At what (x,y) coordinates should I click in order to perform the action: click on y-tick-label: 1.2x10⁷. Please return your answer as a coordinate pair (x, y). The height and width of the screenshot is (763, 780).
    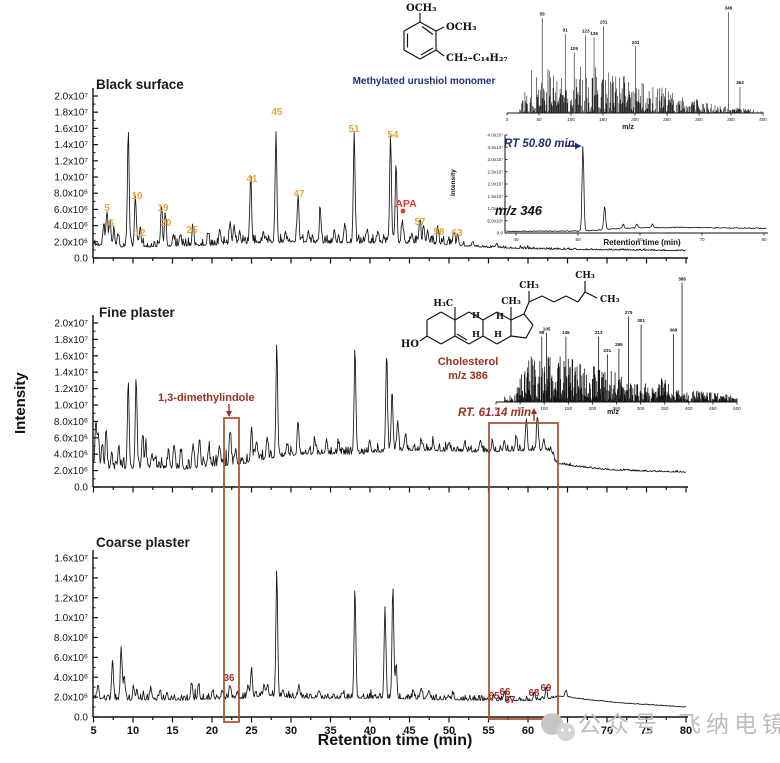
    Looking at the image, I should click on (71, 598).